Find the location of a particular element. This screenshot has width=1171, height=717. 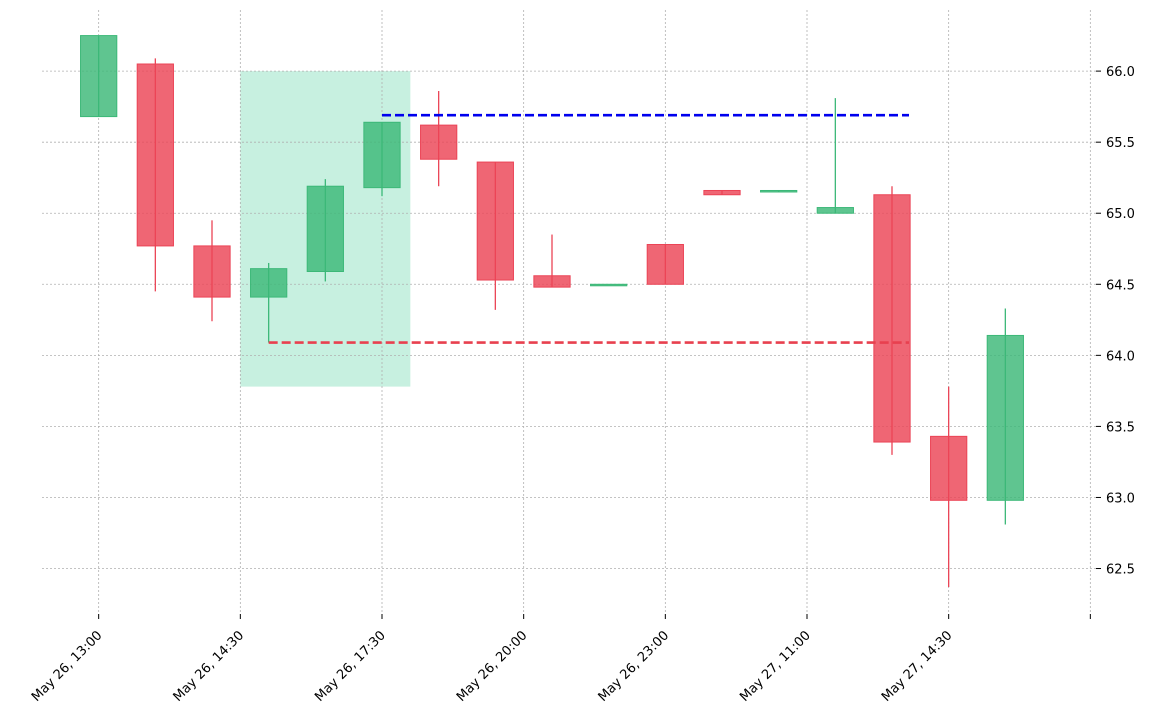

y-tick-label: 65.5 is located at coordinates (1120, 143).